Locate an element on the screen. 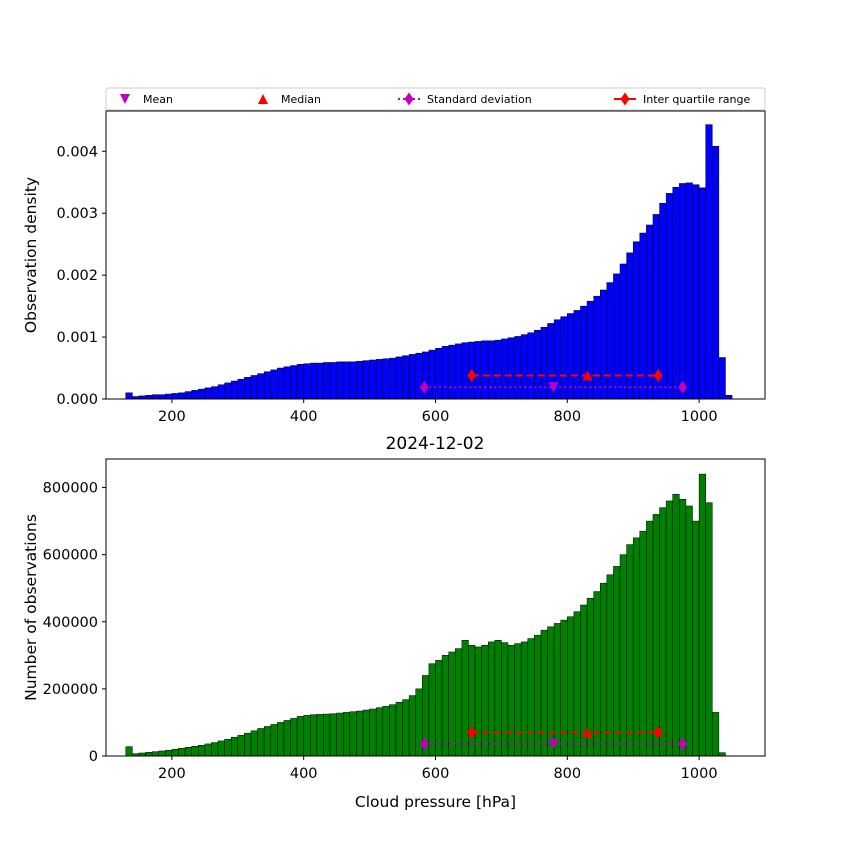 Image resolution: width=850 pixels, height=850 pixels. y-axis-label: Number of observations is located at coordinates (31, 607).